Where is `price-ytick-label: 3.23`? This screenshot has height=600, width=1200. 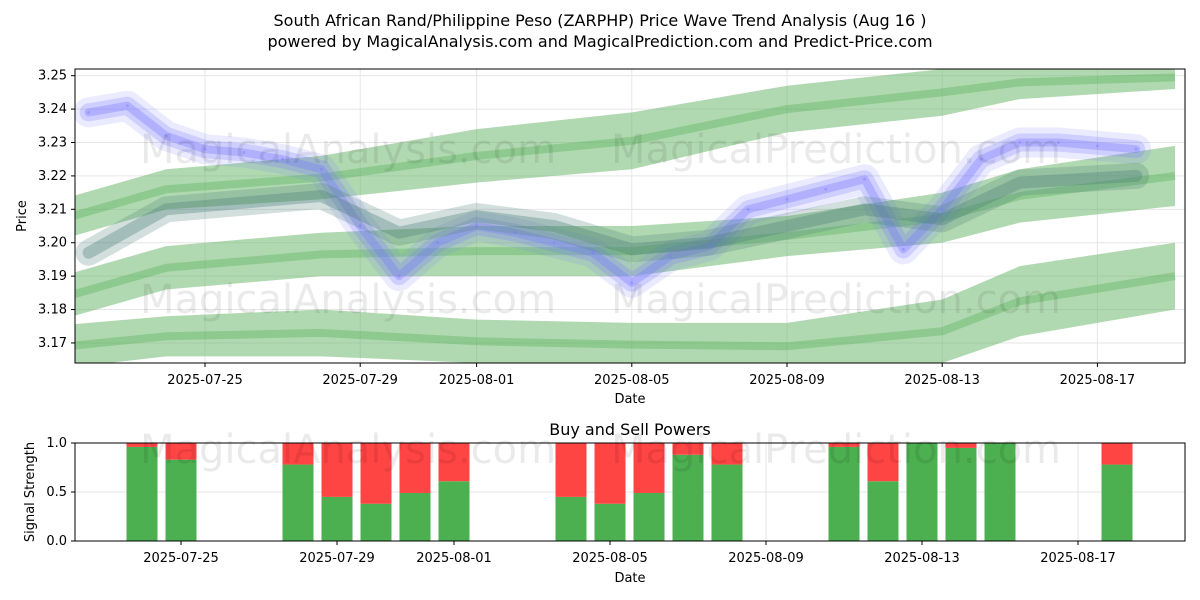
price-ytick-label: 3.23 is located at coordinates (52, 143).